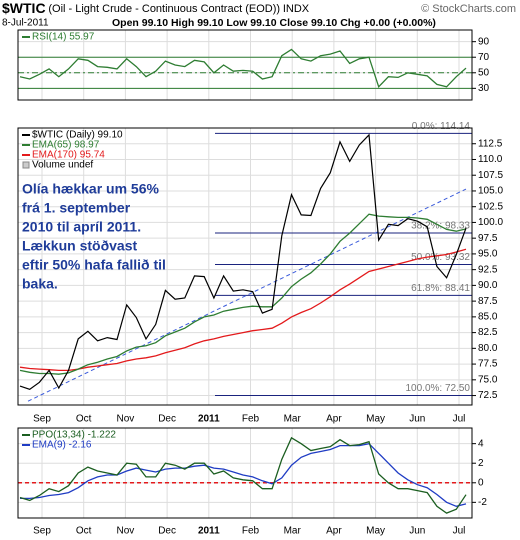  What do you see at coordinates (490, 159) in the screenshot?
I see `y-tick-label: 110.0` at bounding box center [490, 159].